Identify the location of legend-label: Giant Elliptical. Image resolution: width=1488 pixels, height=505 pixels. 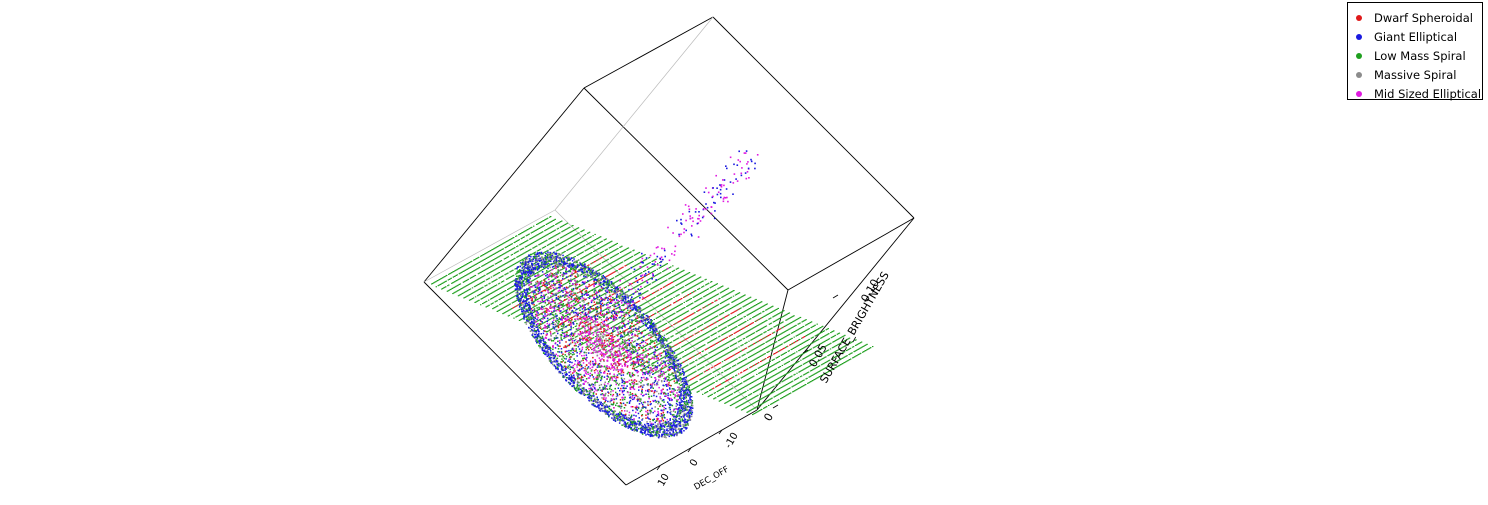
(1416, 36).